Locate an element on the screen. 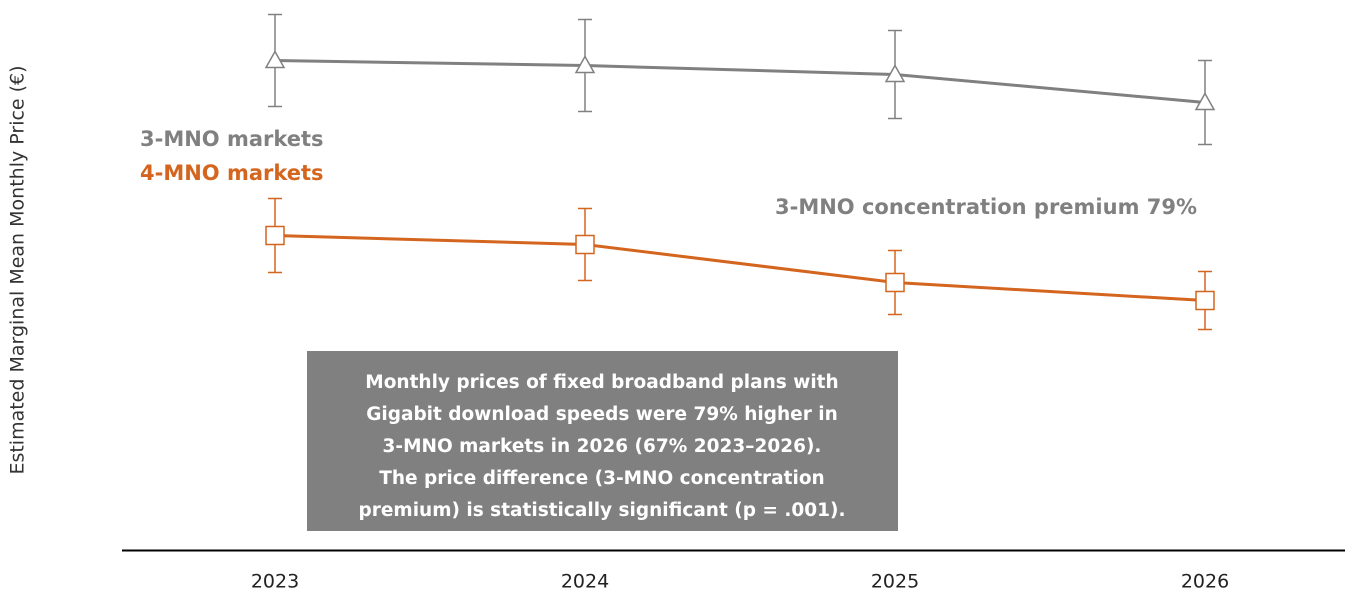 The width and height of the screenshot is (1369, 596). legend-label: 3-MNO markets is located at coordinates (232, 139).